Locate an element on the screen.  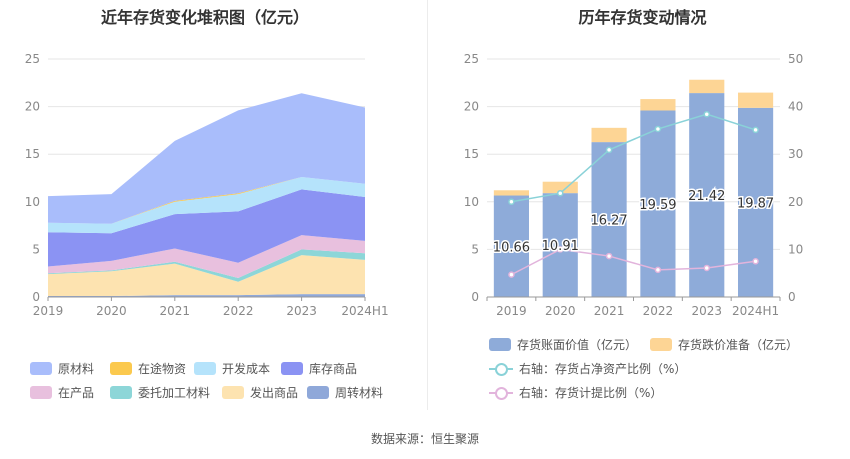
left-y-tick-label: 0 is located at coordinates (36, 297).